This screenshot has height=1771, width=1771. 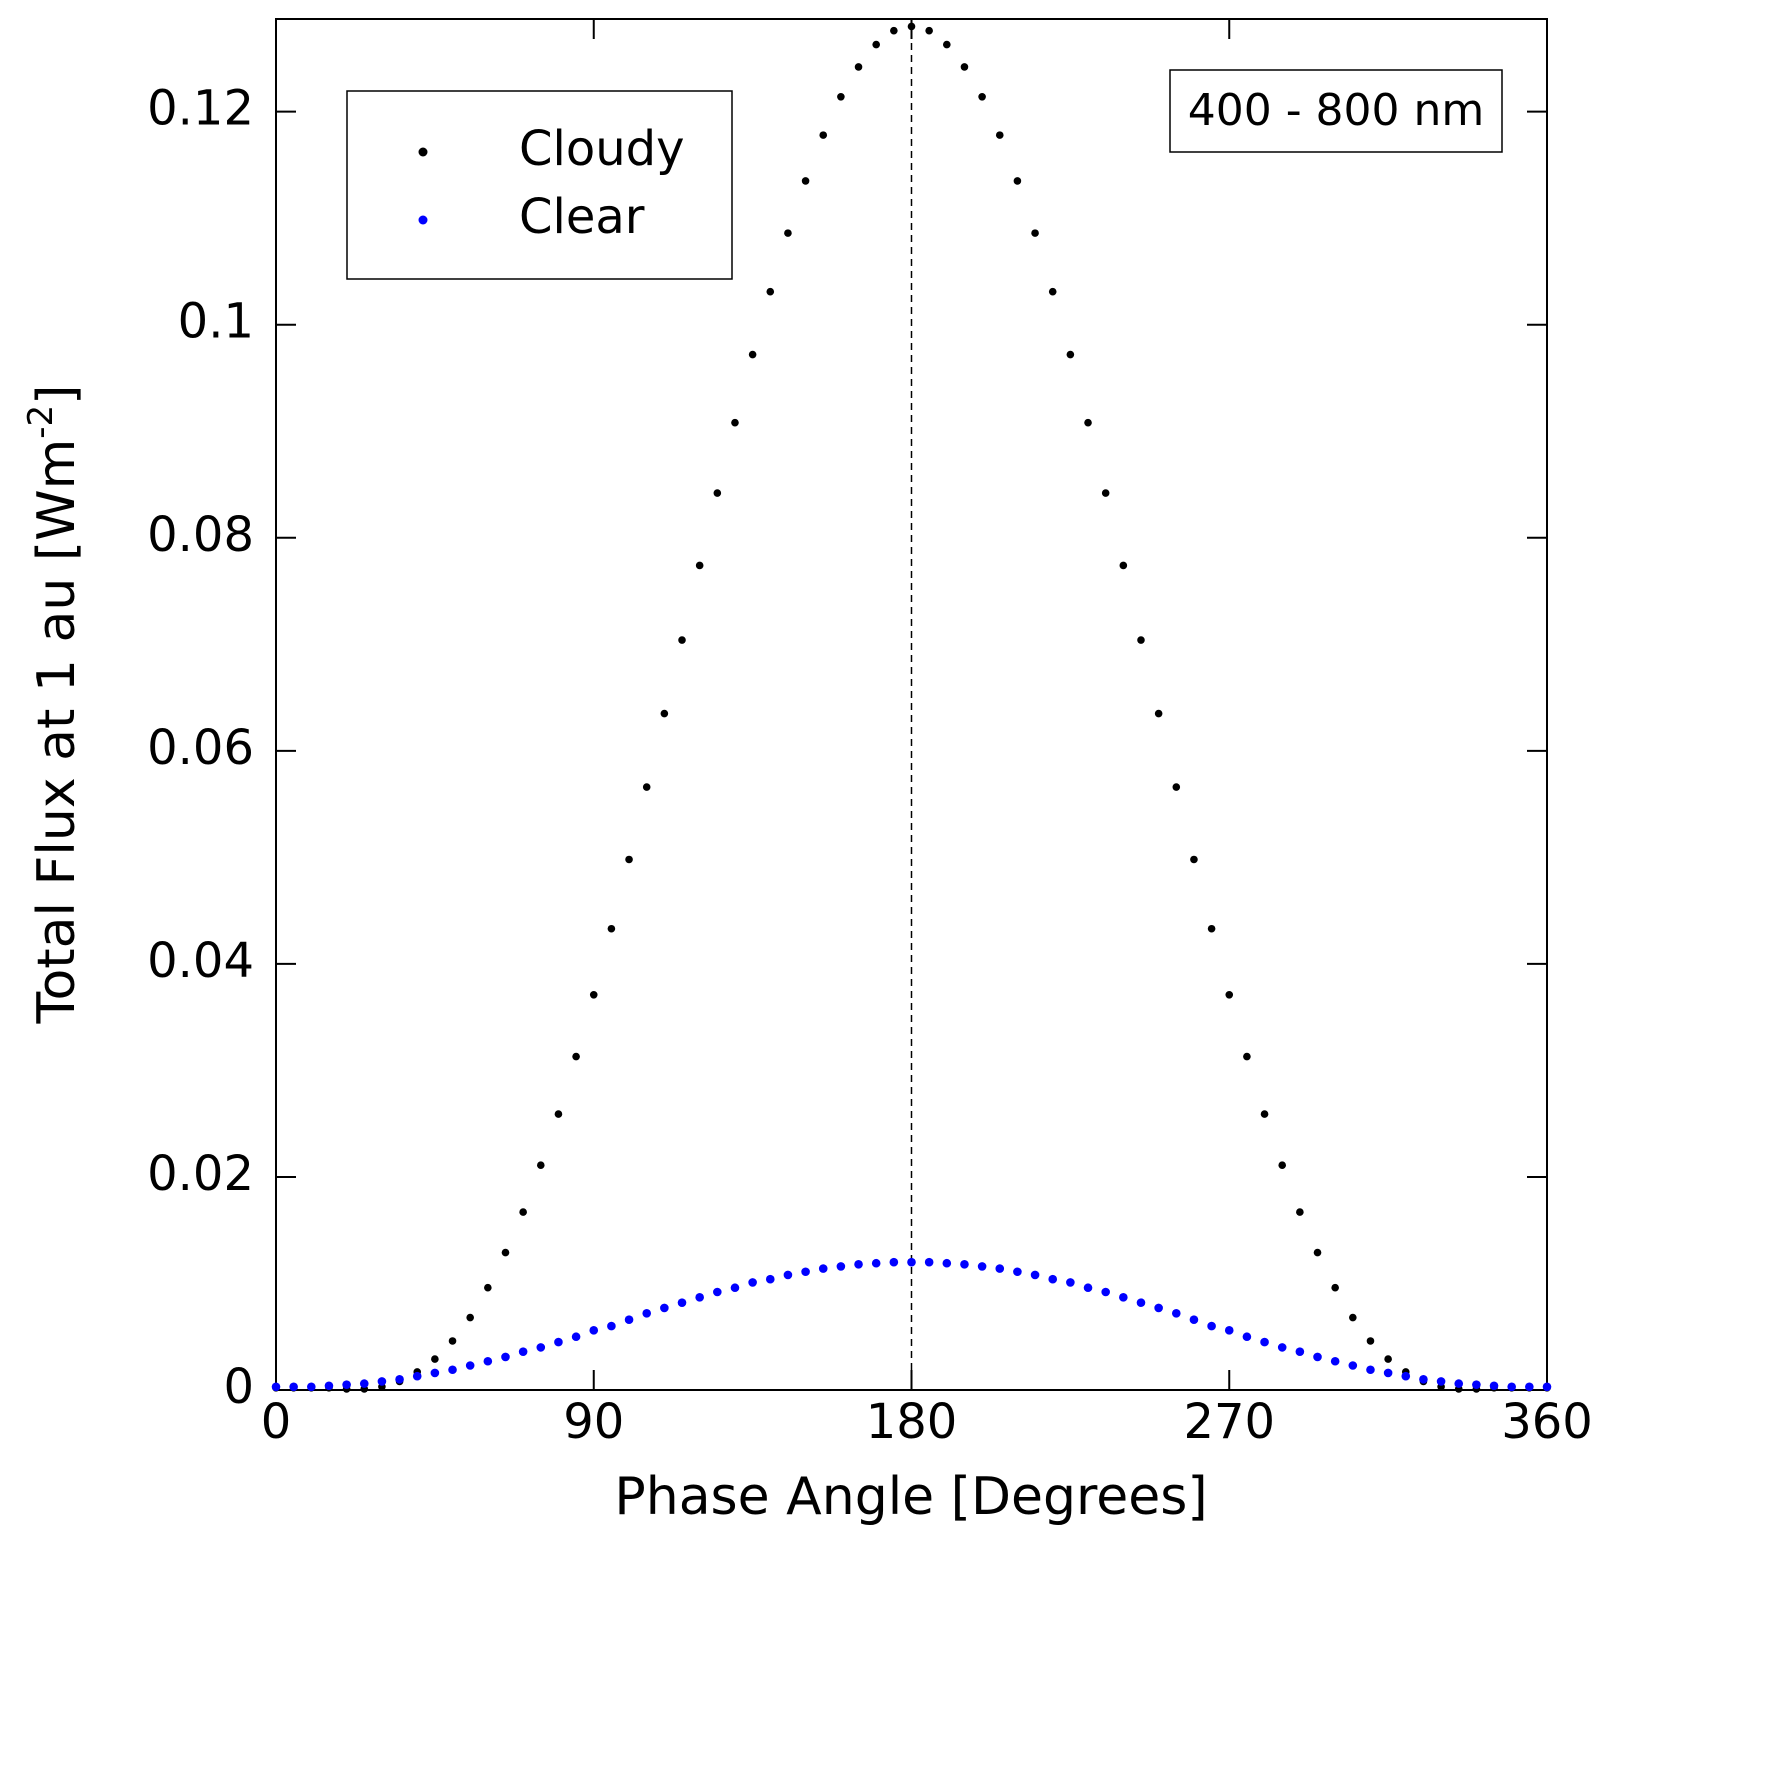 I want to click on y-tick-label: 0.06, so click(x=200, y=748).